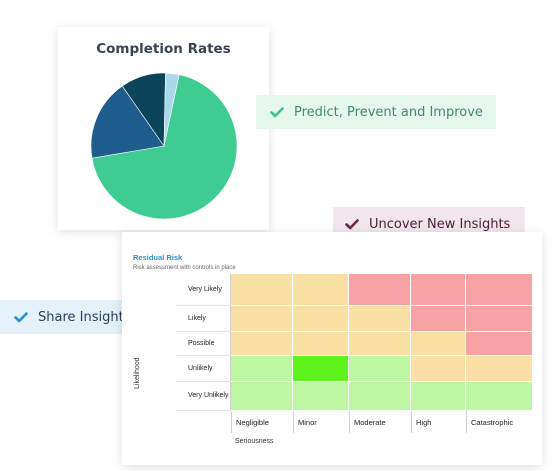  Describe the element at coordinates (203, 396) in the screenshot. I see `likelihood-label: Very Unlikely` at that location.